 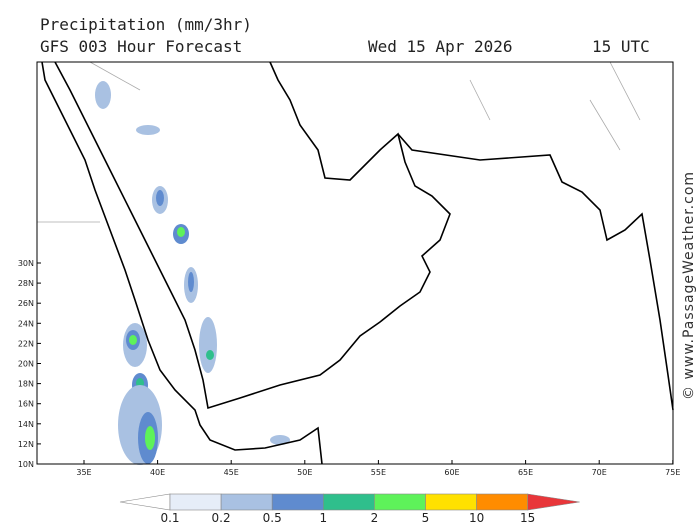 I want to click on legend-label: 5, so click(x=426, y=518).